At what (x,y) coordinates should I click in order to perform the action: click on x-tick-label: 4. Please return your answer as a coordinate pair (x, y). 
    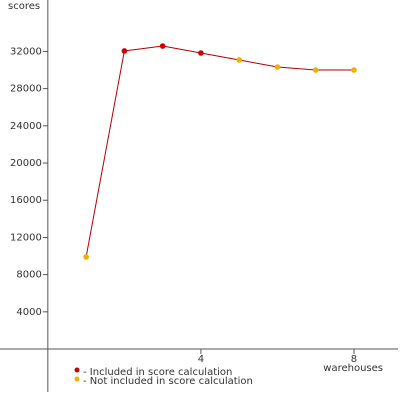
    Looking at the image, I should click on (201, 359).